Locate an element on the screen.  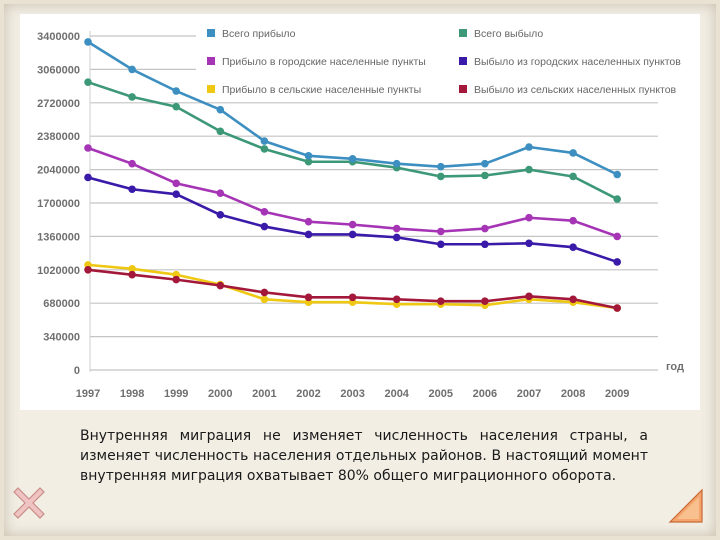
y-tick-label: 340000 is located at coordinates (61, 338).